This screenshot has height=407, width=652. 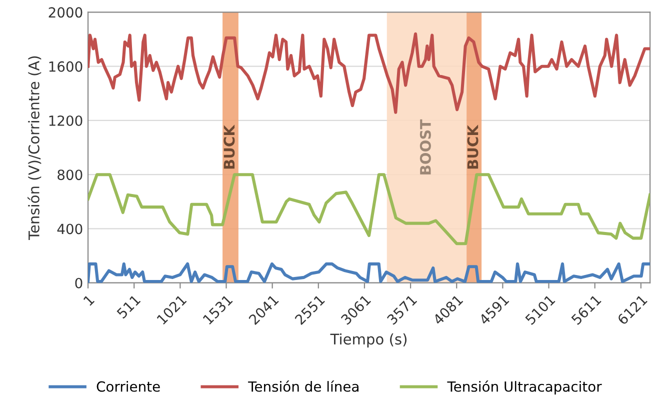 I want to click on legend-label: Tensión Ultracapacitor, so click(x=524, y=387).